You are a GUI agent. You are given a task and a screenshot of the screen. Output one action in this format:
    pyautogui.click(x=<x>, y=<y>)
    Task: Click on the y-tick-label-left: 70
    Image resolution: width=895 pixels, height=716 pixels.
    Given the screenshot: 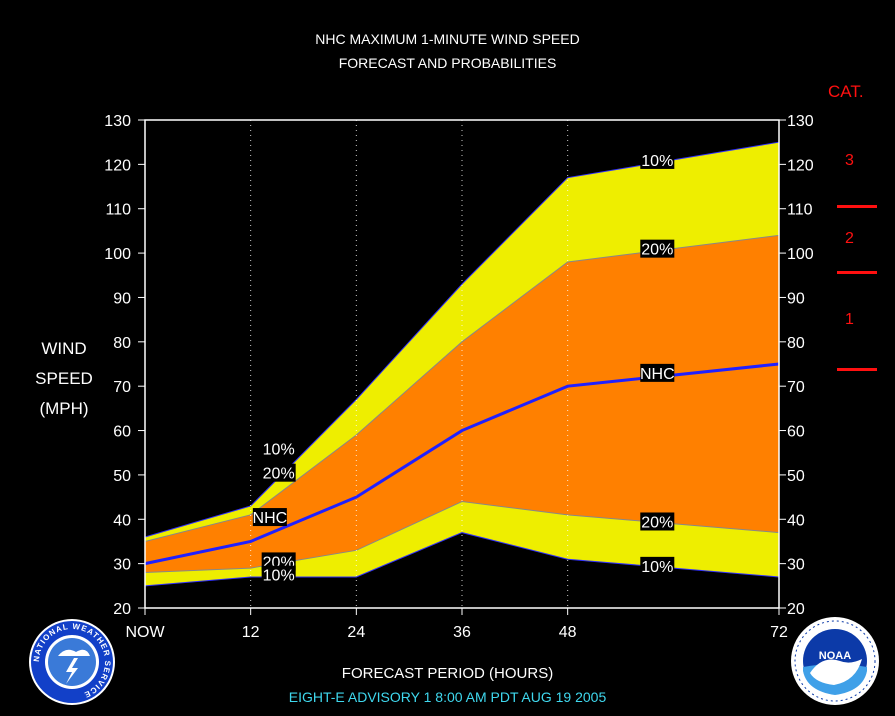 What is the action you would take?
    pyautogui.click(x=122, y=387)
    